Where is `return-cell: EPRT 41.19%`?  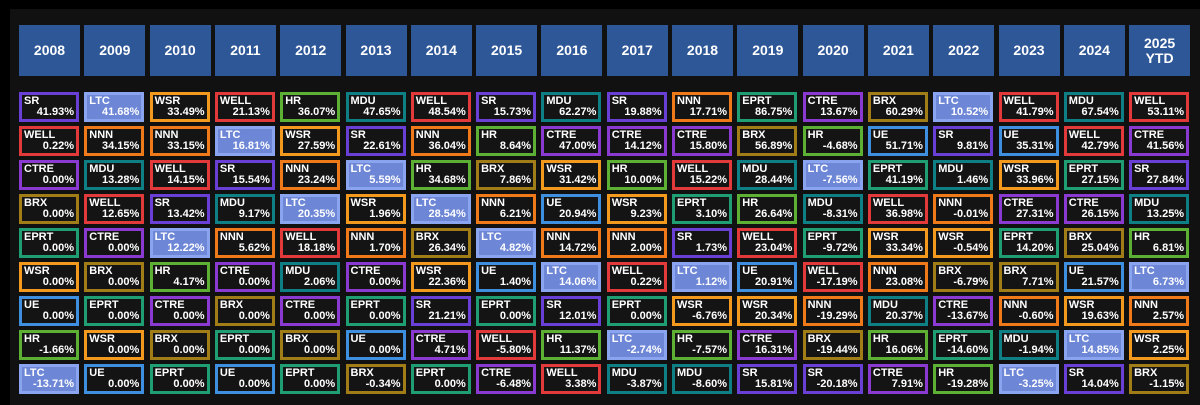 return-cell: EPRT 41.19% is located at coordinates (897, 175).